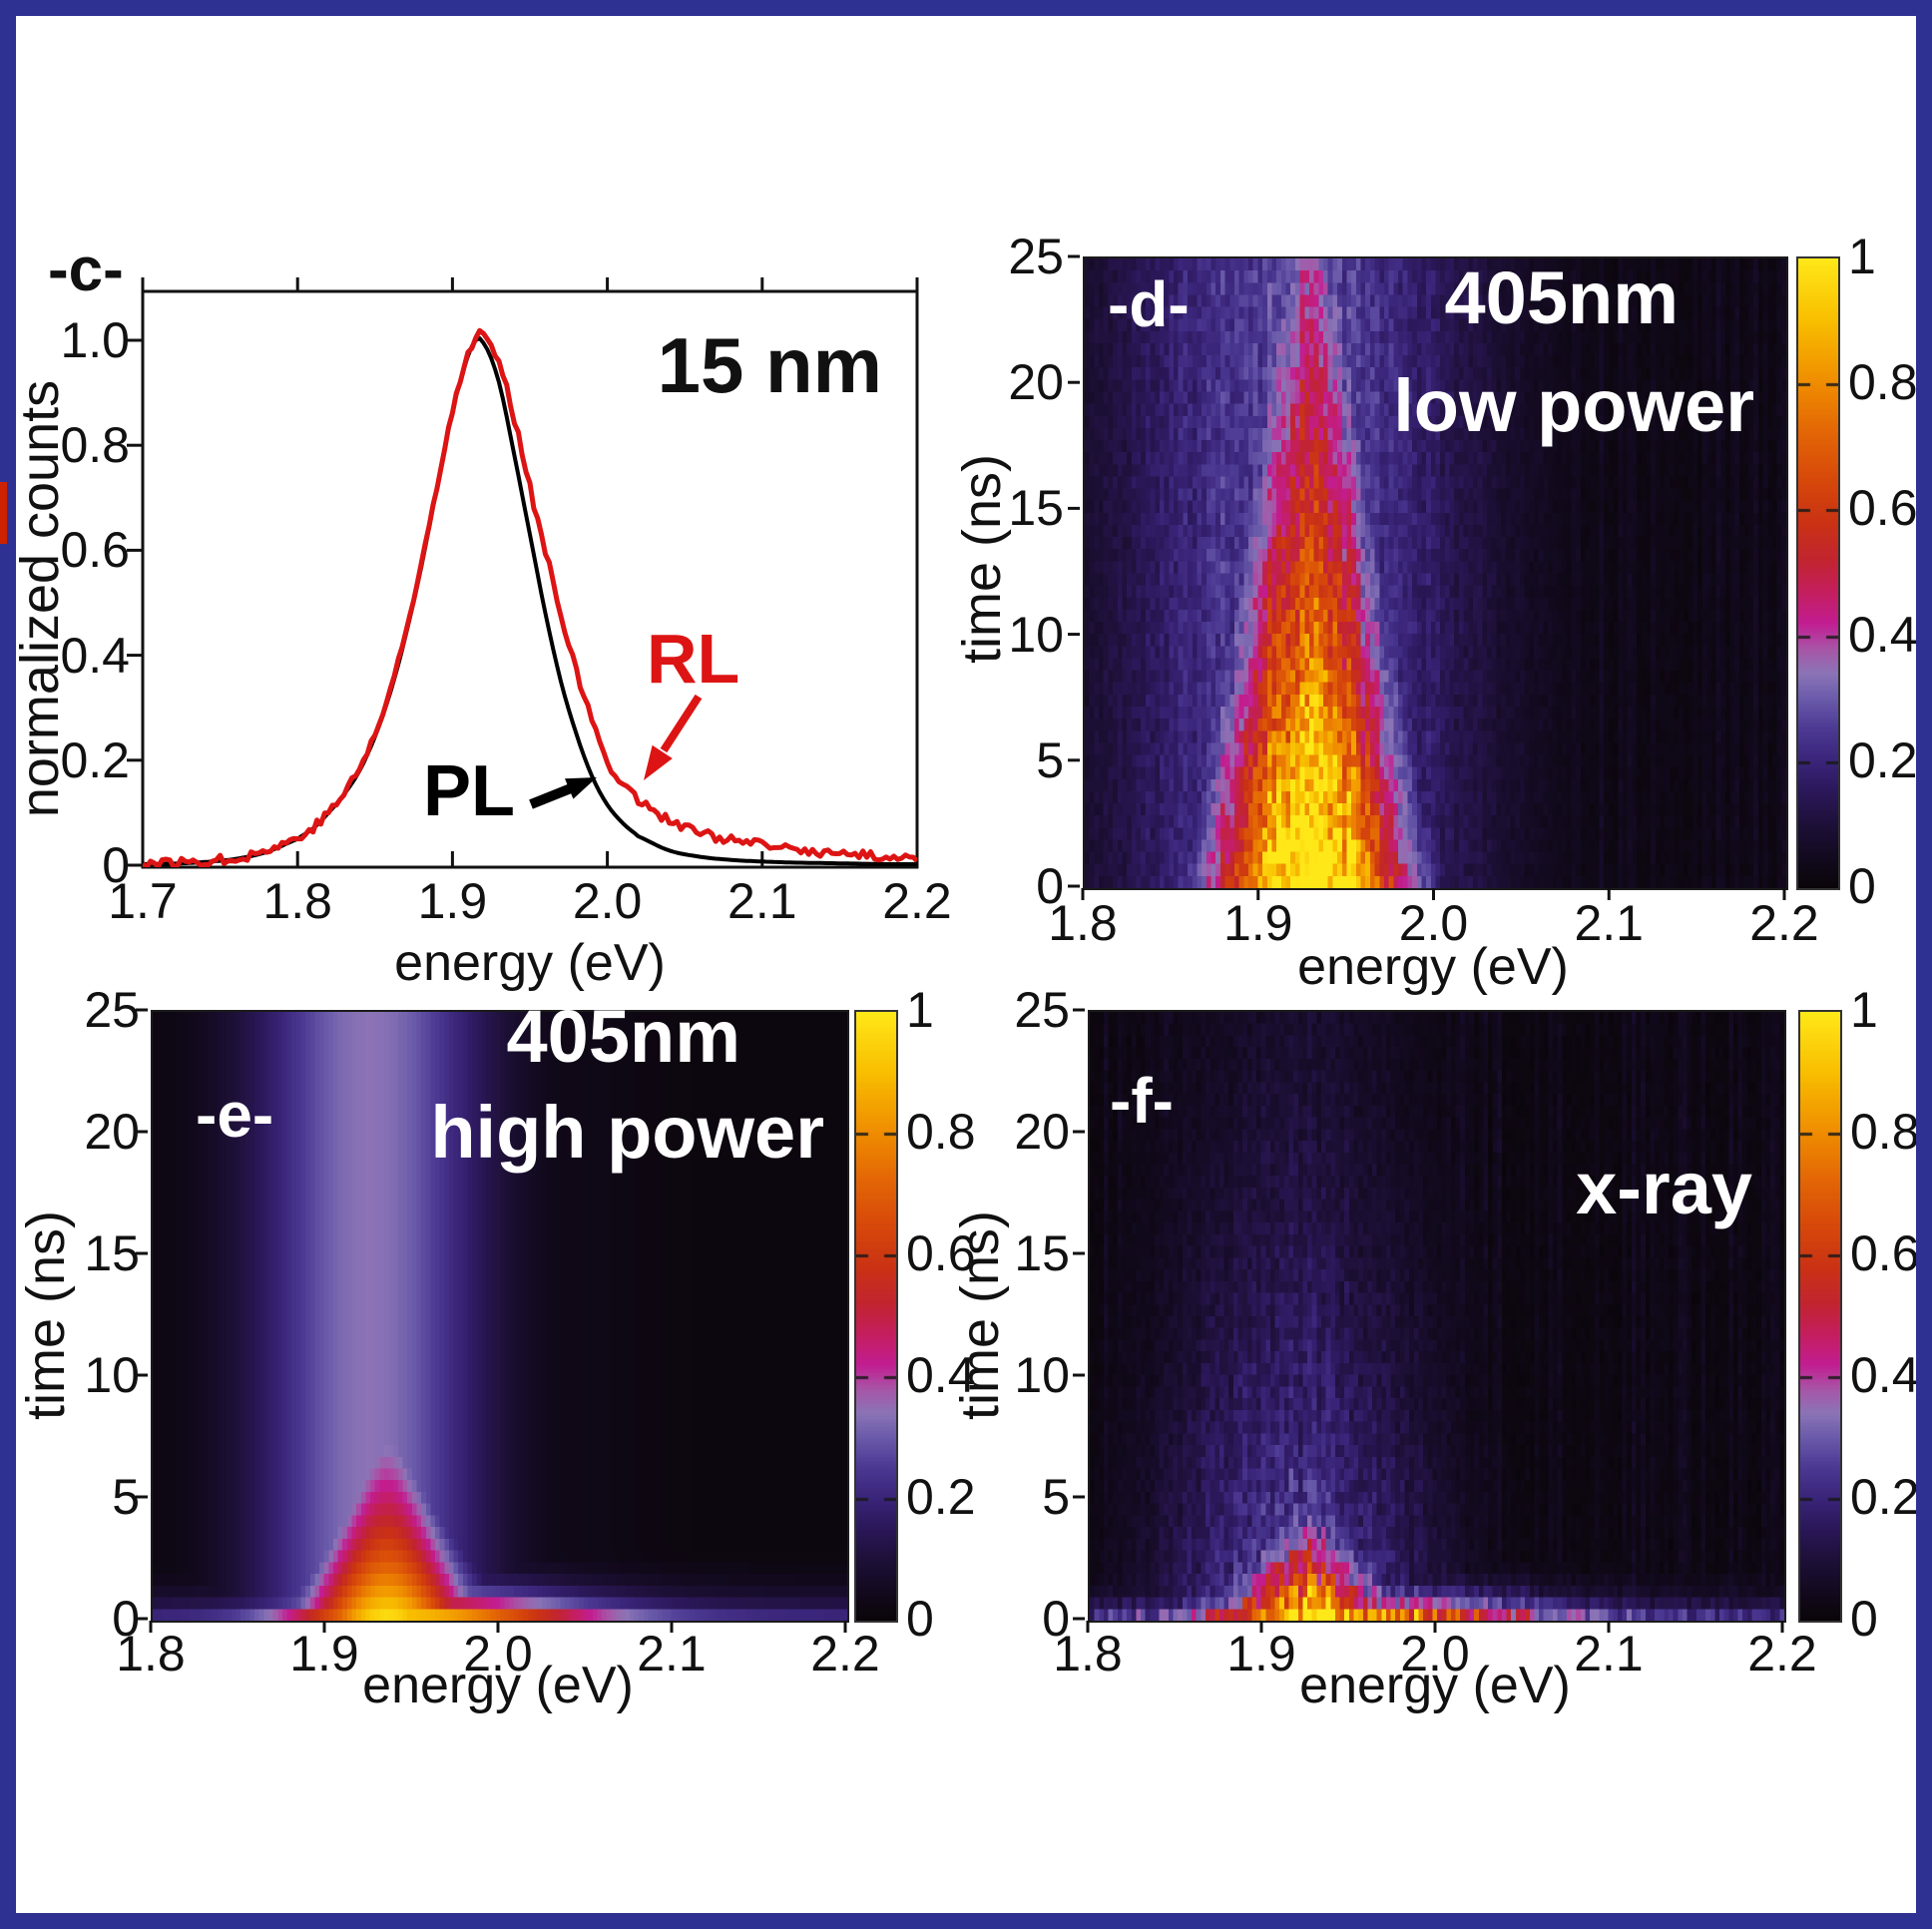 The width and height of the screenshot is (1932, 1929). What do you see at coordinates (1257, 923) in the screenshot?
I see `panel-d-x-tick-label: 1.9` at bounding box center [1257, 923].